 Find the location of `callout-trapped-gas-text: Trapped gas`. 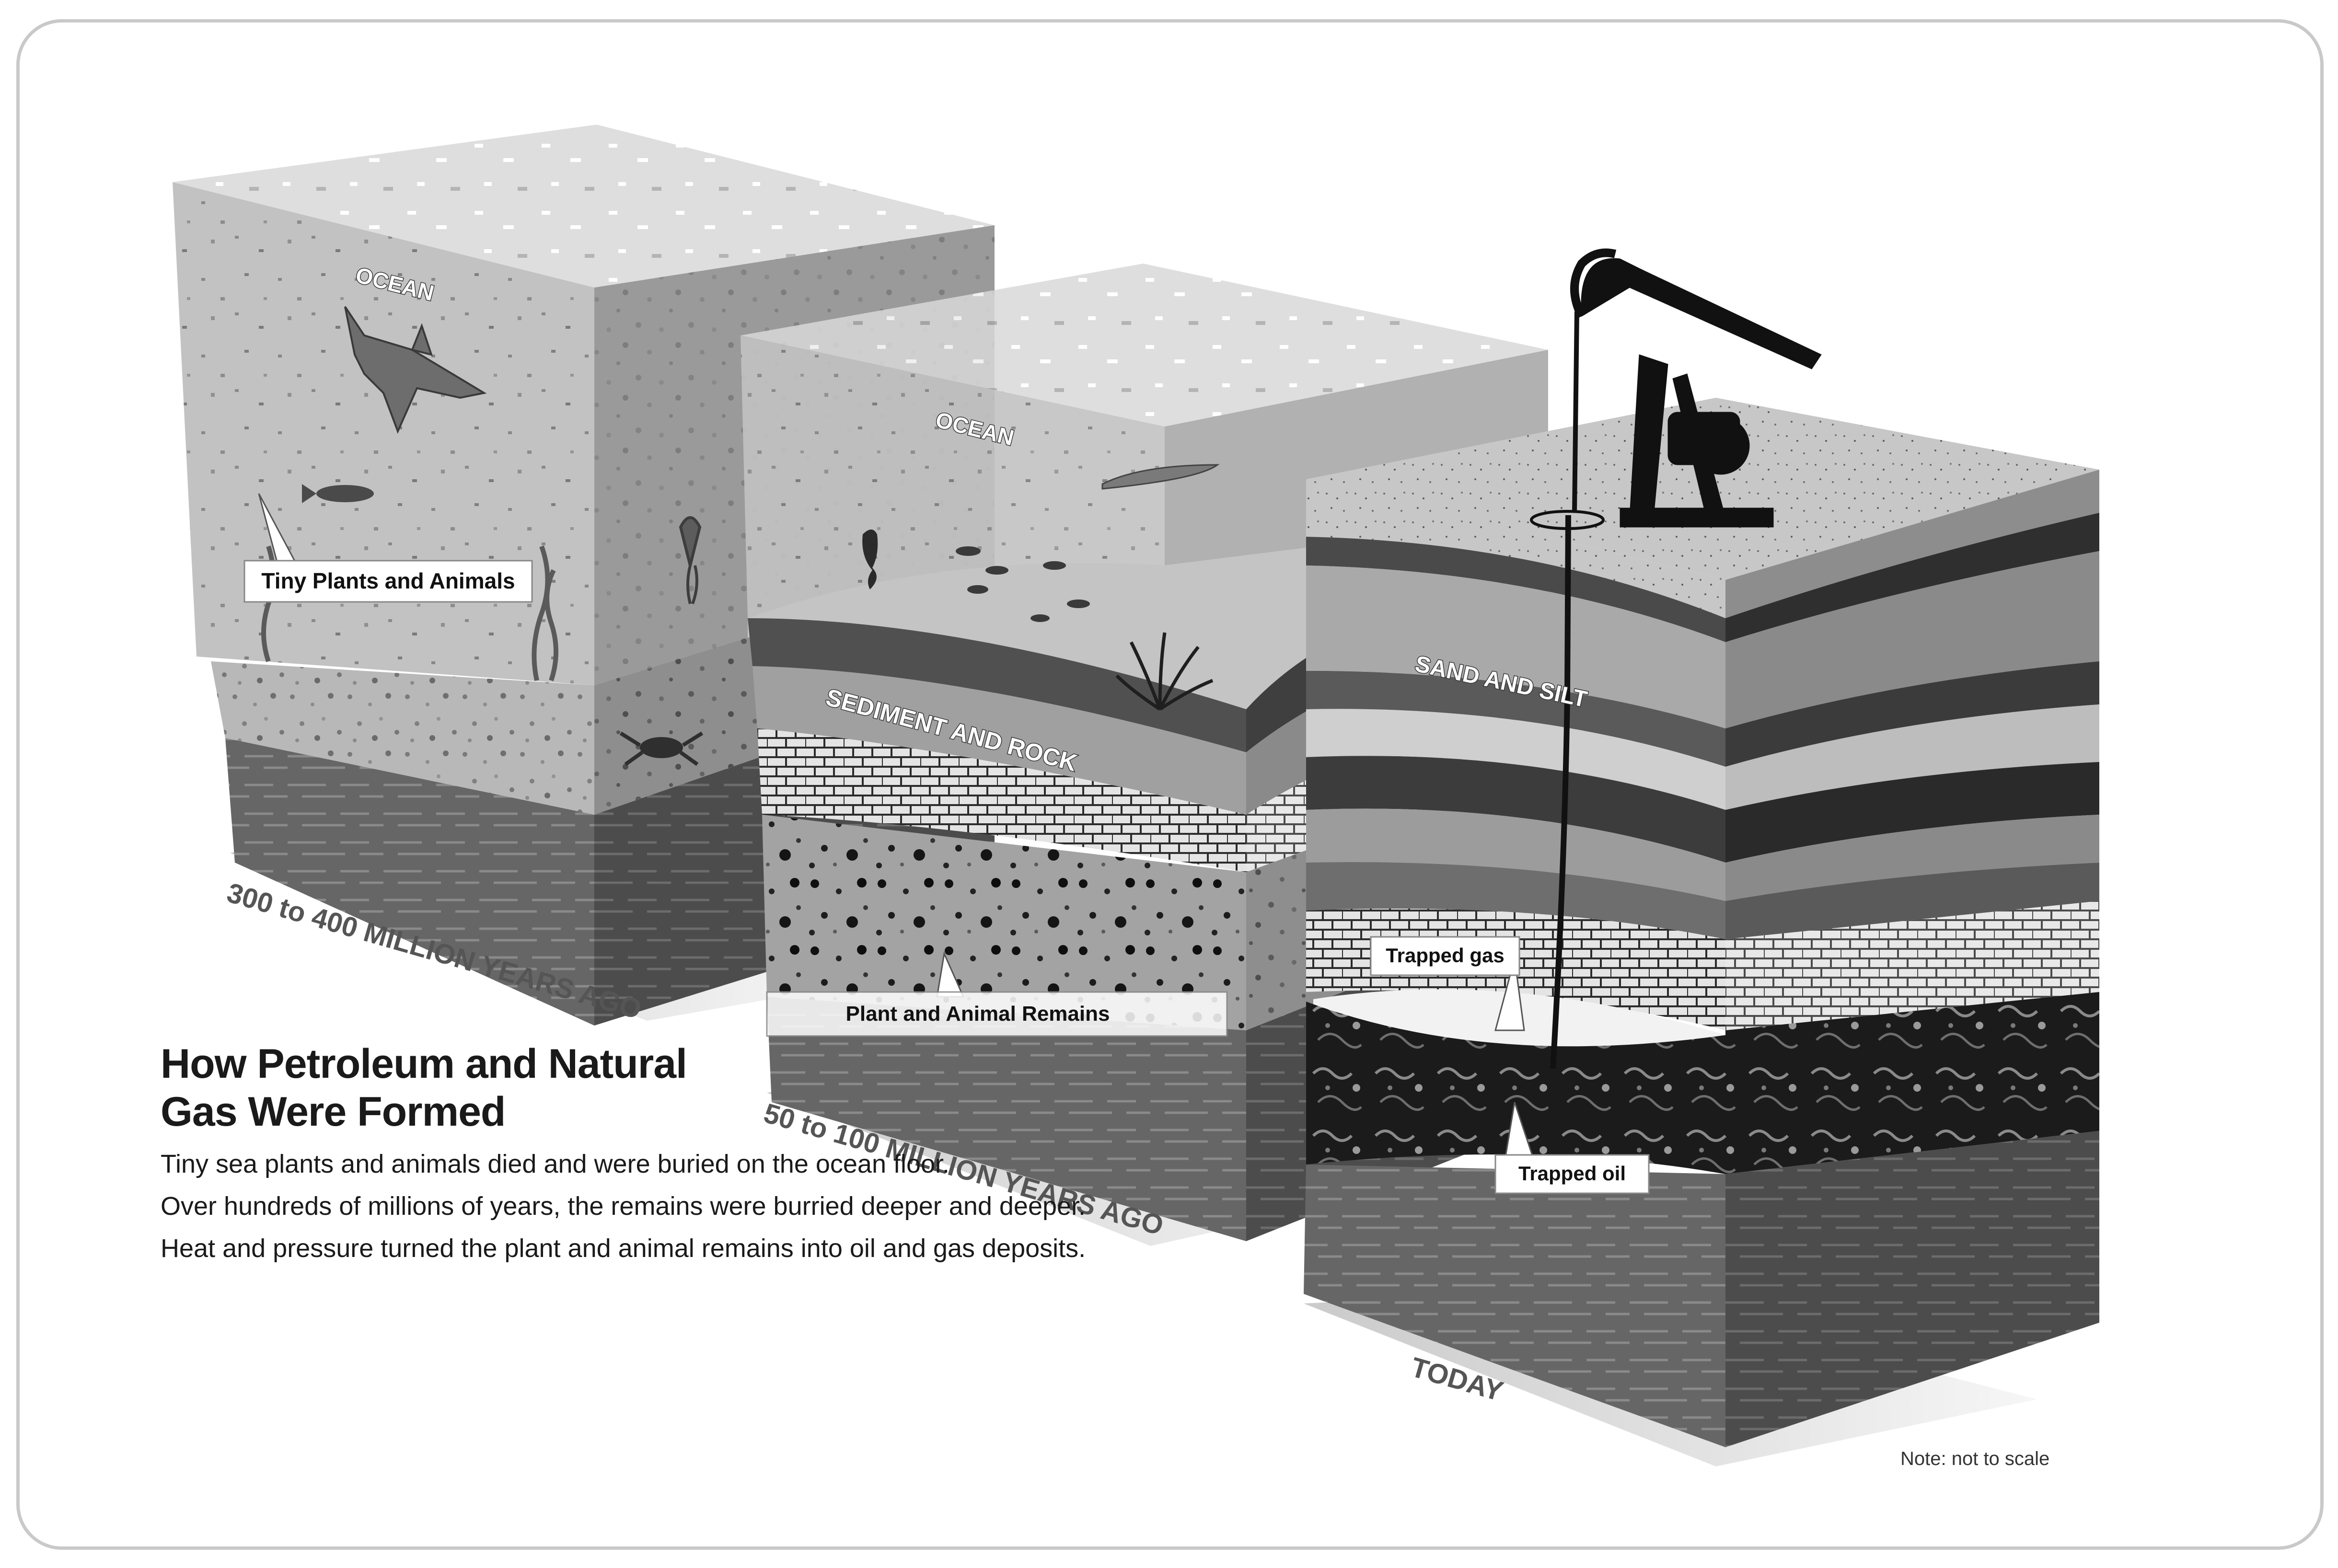

callout-trapped-gas-text: Trapped gas is located at coordinates (1445, 955).